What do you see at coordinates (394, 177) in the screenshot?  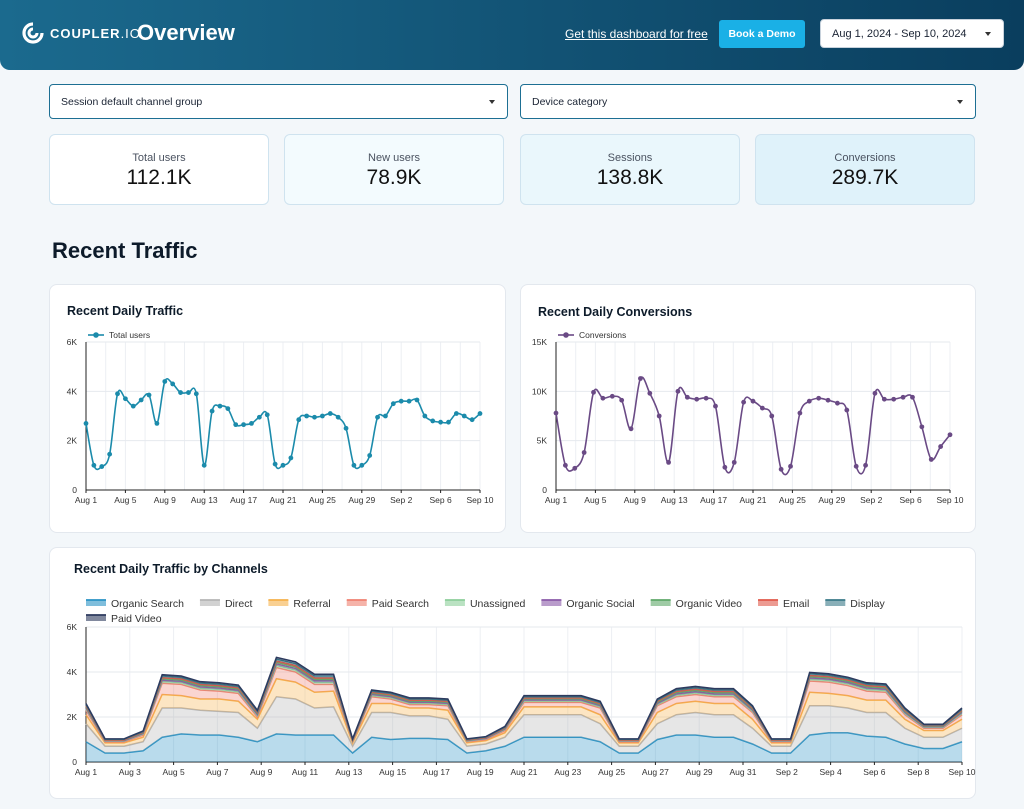 I see `kpi-value: 78.9K` at bounding box center [394, 177].